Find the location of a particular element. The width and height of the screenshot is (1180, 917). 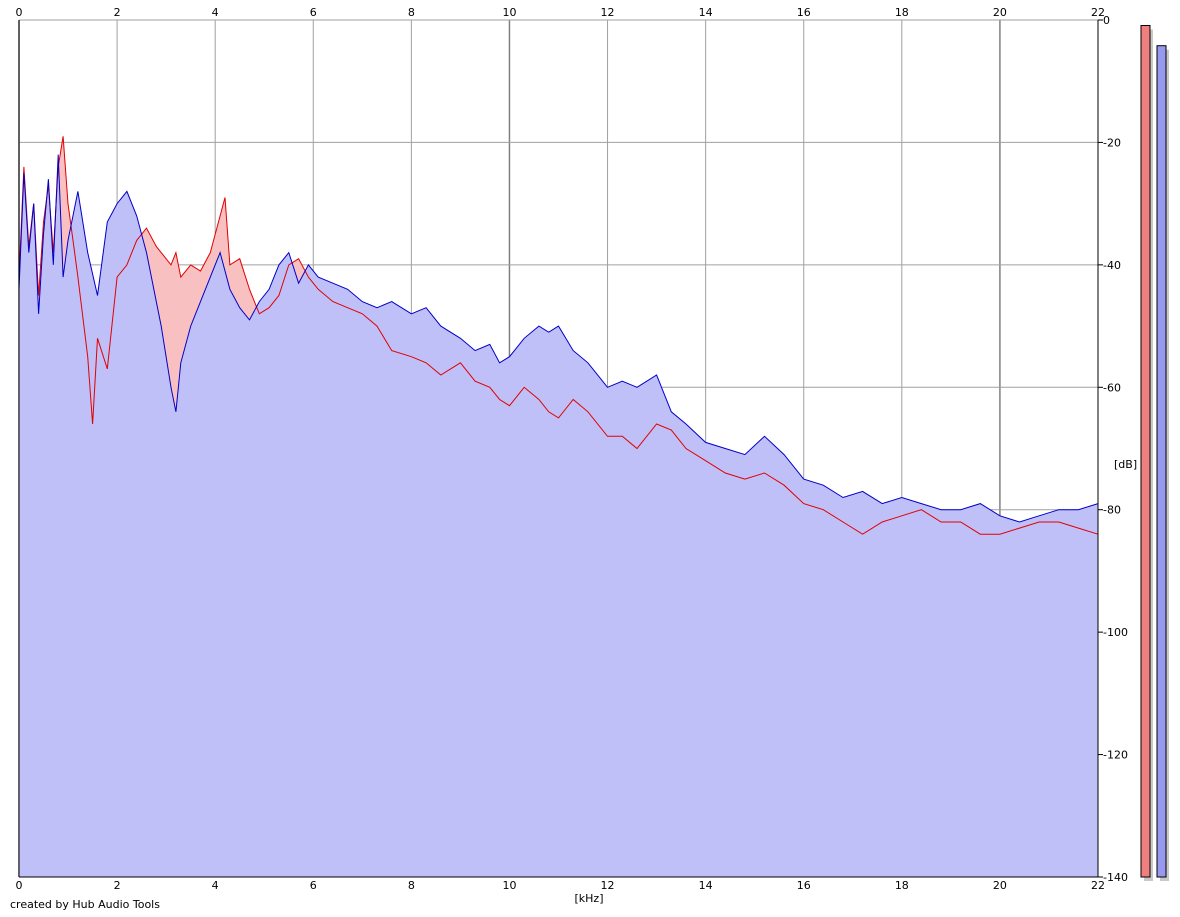

credit-text: created by Hub Audio Tools is located at coordinates (85, 904).